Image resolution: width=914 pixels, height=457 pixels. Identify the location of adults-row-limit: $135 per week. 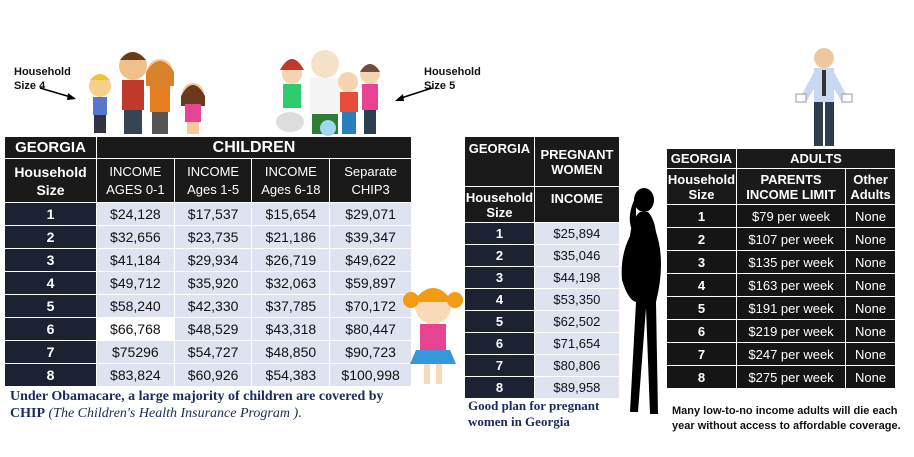
(791, 262).